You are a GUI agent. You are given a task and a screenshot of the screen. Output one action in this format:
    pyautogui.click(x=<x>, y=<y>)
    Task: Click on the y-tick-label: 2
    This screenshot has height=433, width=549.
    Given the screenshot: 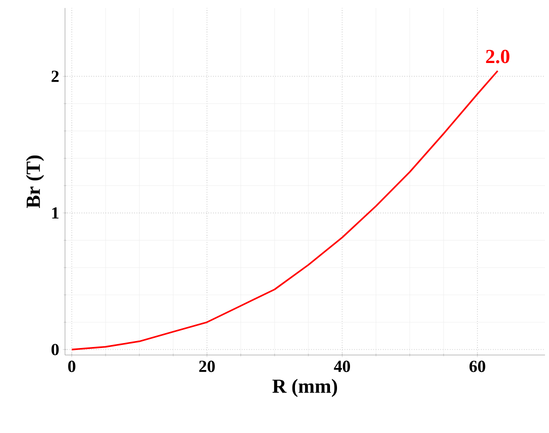 What is the action you would take?
    pyautogui.click(x=55, y=76)
    